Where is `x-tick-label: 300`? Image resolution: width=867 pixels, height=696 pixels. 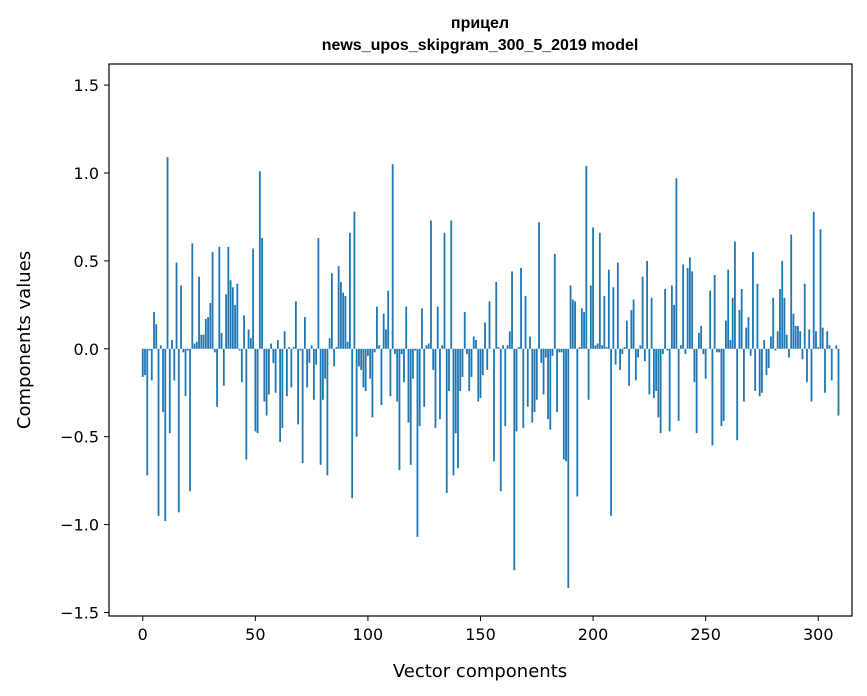 x-tick-label: 300 is located at coordinates (818, 634).